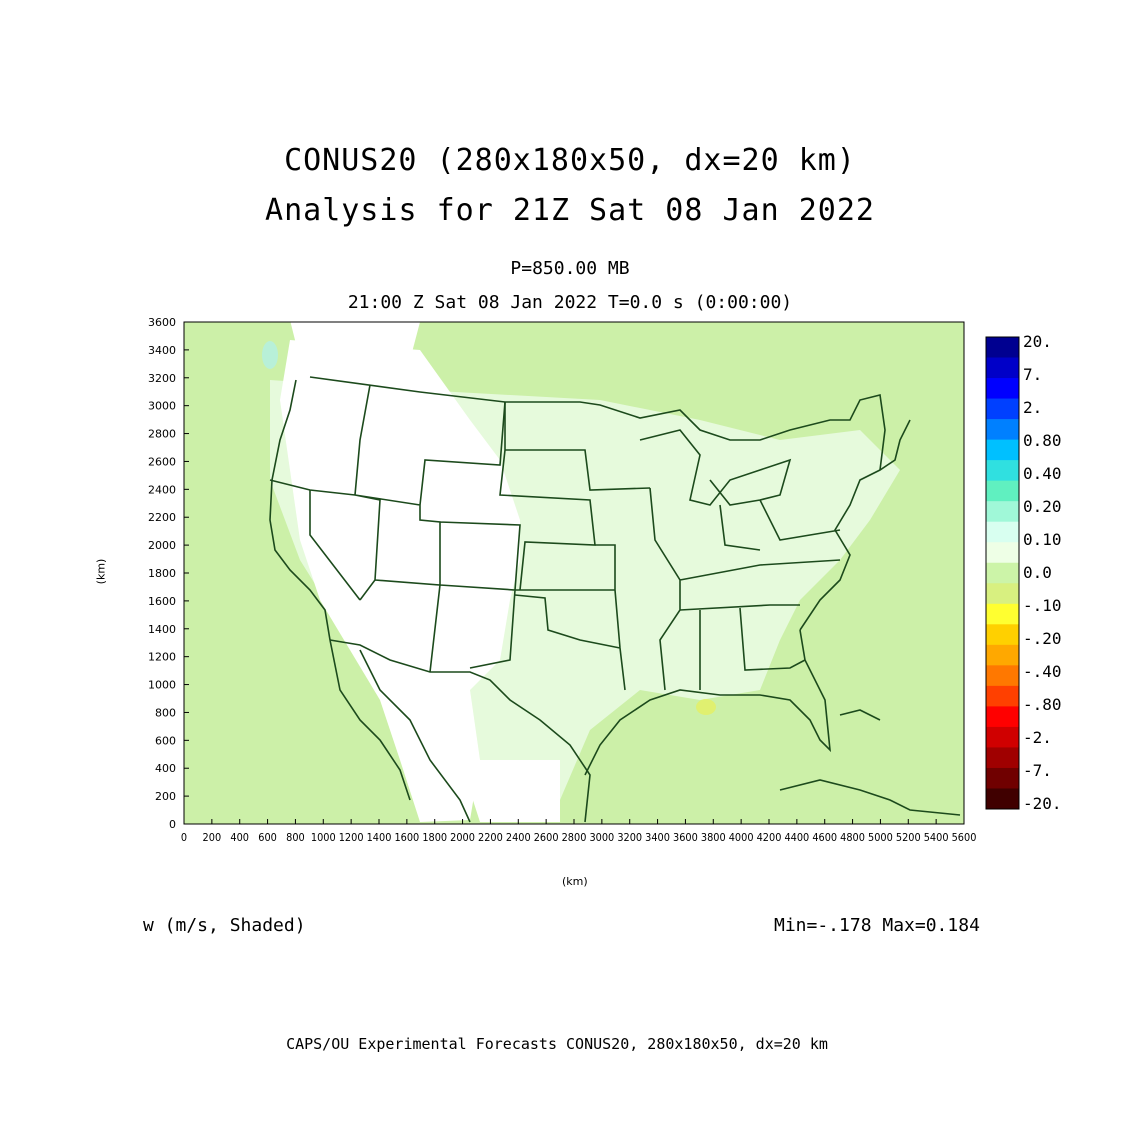 Image resolution: width=1148 pixels, height=1148 pixels. Describe the element at coordinates (908, 837) in the screenshot. I see `x-tick-label: 5200` at that location.